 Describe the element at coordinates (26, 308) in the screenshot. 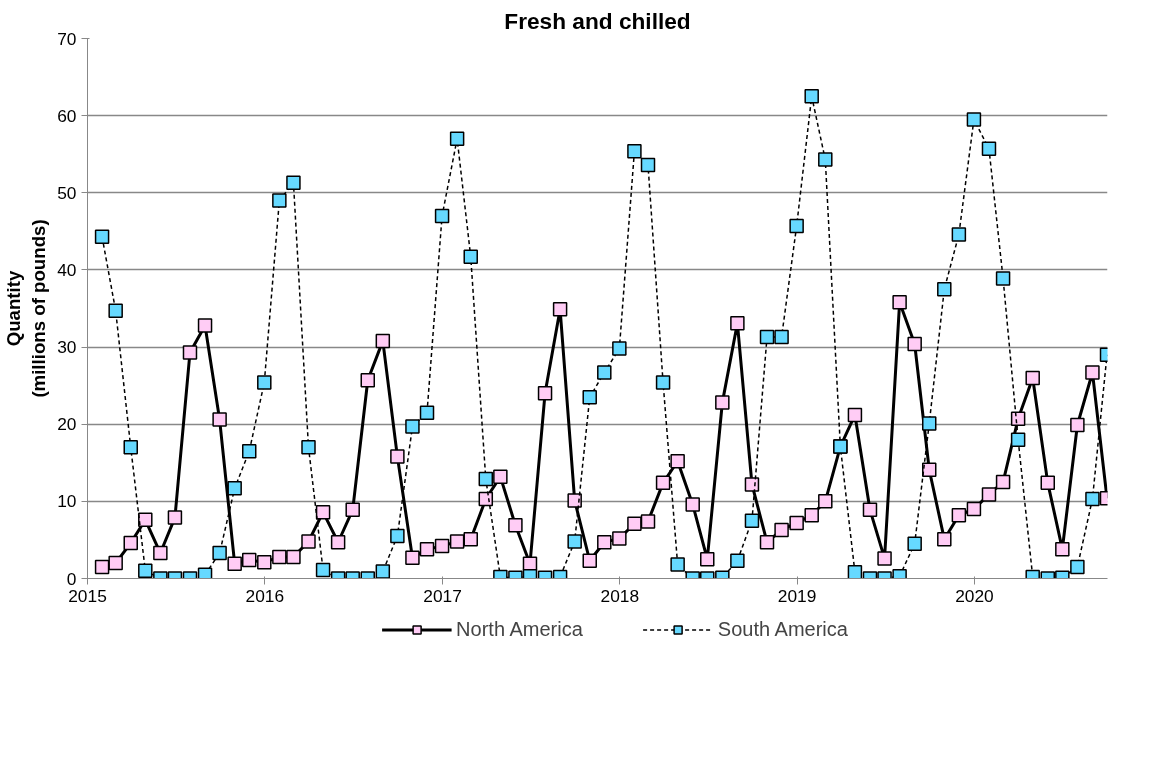

I see `y-axis-title: Quantity (millions of pounds)` at that location.